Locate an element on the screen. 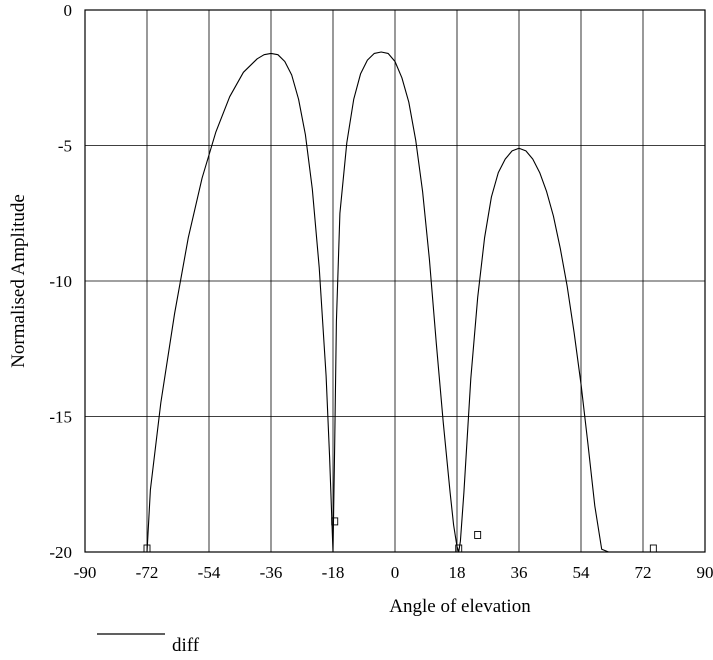 Image resolution: width=713 pixels, height=660 pixels. y-tick-label: -10 is located at coordinates (60, 281).